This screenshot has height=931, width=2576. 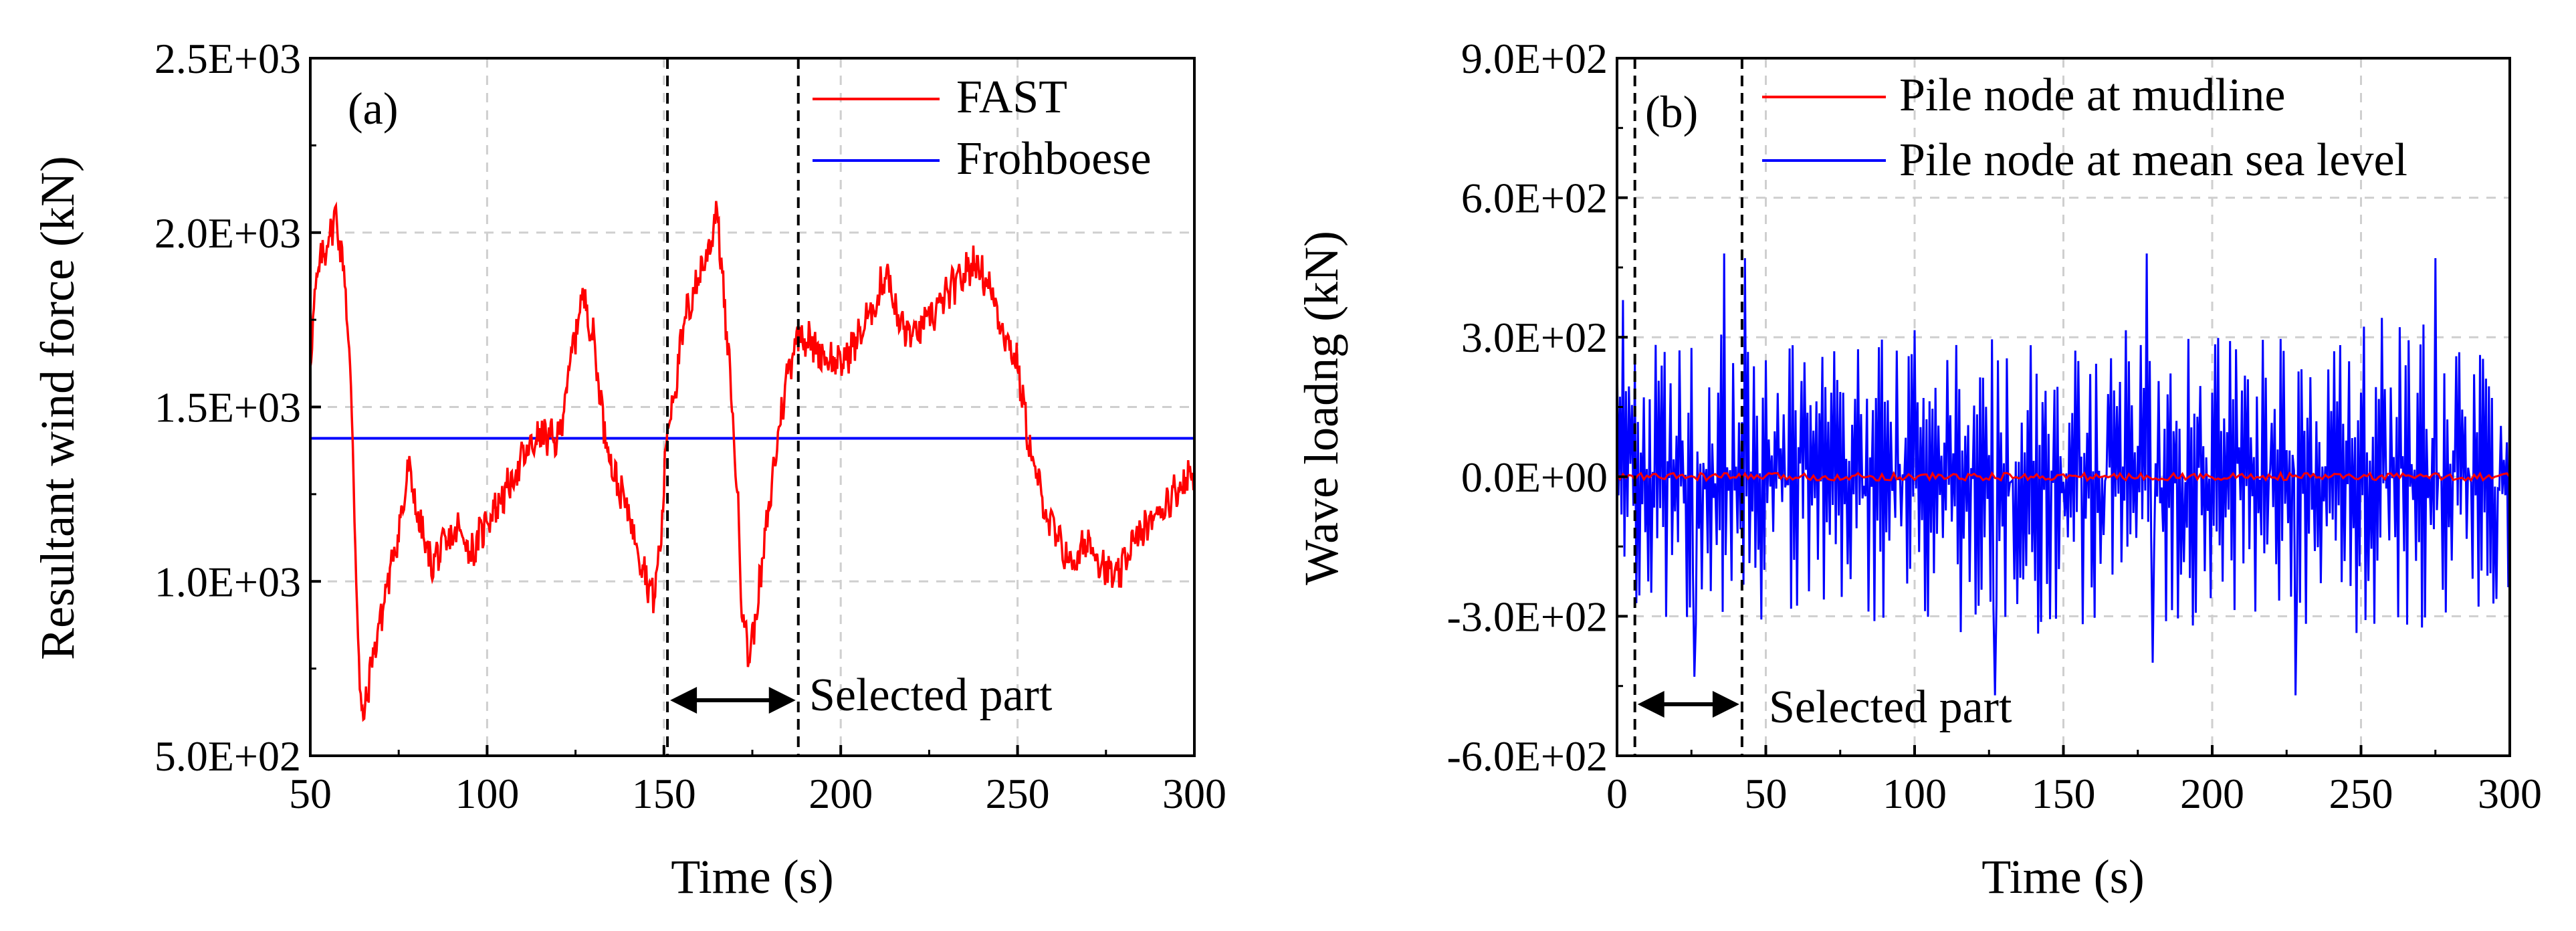 I want to click on y-axis-title-b: Wave loadng (kN), so click(x=1322, y=408).